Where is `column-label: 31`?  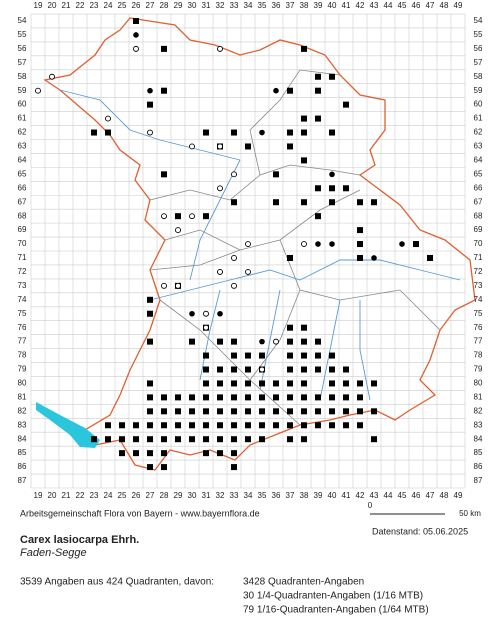 column-label: 31 is located at coordinates (206, 495).